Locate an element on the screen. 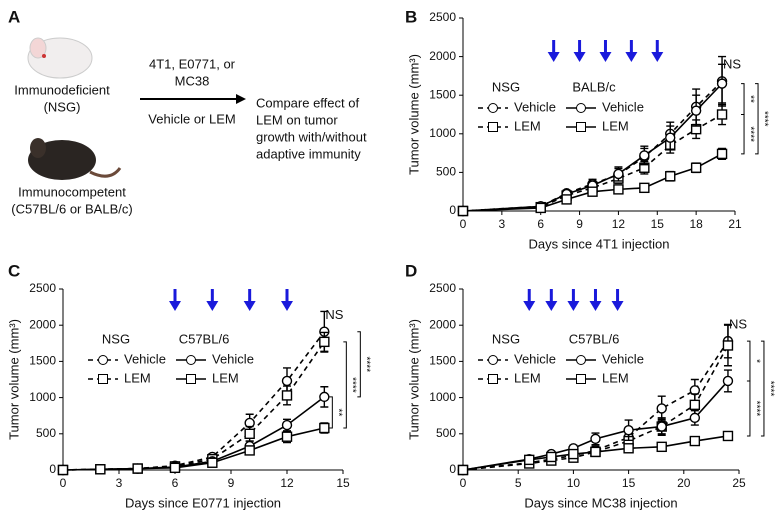 Image resolution: width=782 pixels, height=521 pixels. mouse-label: (NSG) is located at coordinates (62, 106).